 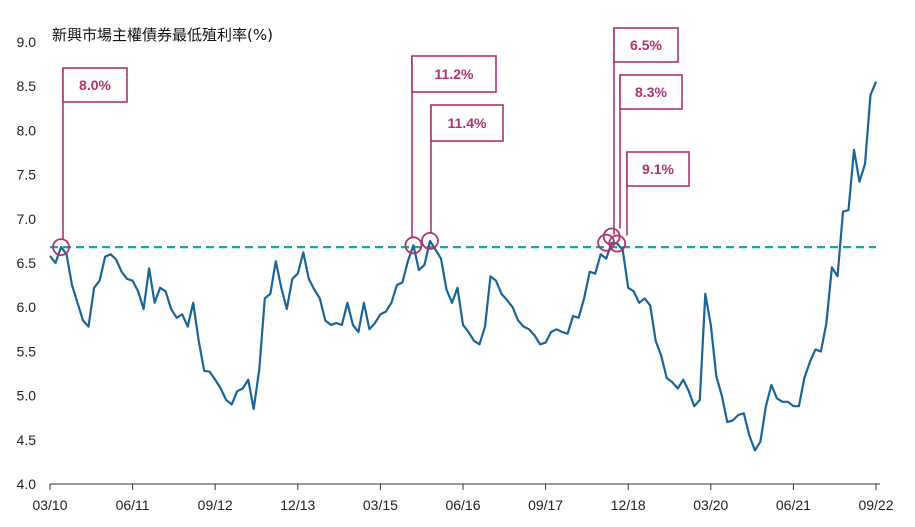 I want to click on x-tick-label: 06/16, so click(x=462, y=505).